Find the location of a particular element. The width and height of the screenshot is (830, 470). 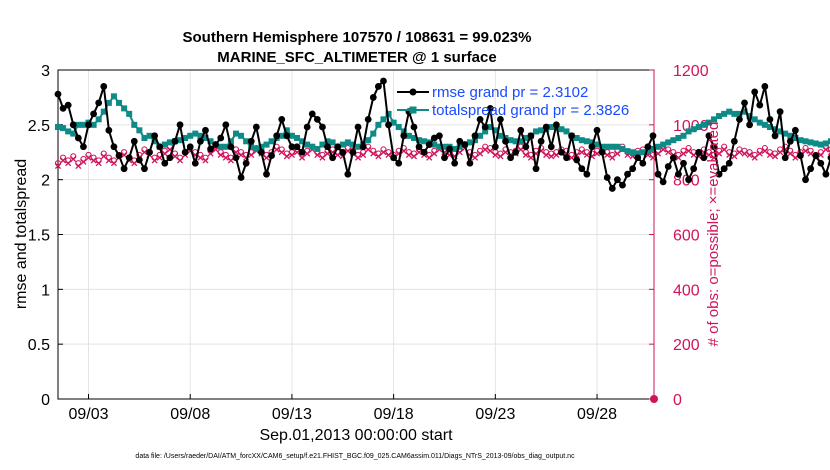

y-tick-label-3: 1.5 is located at coordinates (39, 236).